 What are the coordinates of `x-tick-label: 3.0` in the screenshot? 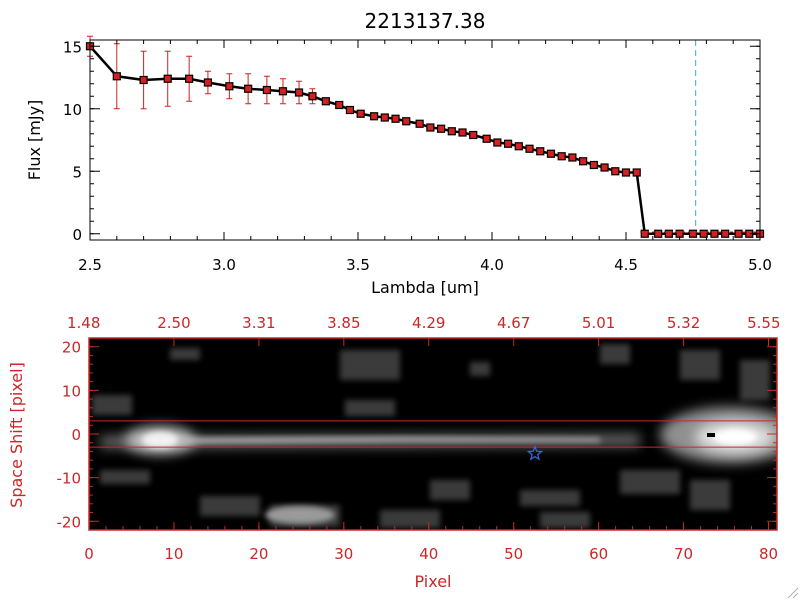 It's located at (224, 265).